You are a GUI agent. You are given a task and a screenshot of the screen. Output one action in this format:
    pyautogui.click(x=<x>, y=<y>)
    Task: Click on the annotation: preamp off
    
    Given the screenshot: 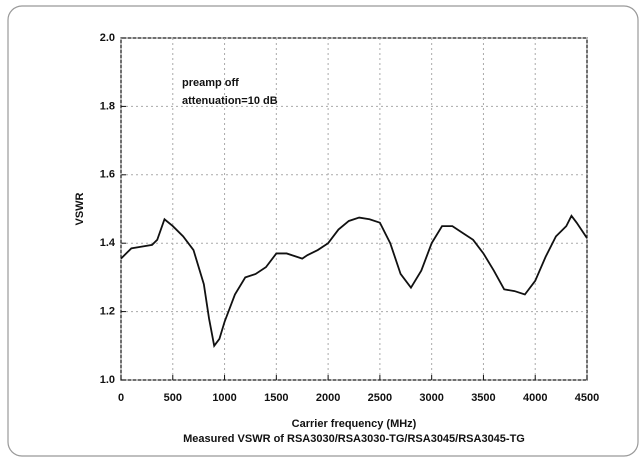 What is the action you would take?
    pyautogui.click(x=210, y=83)
    